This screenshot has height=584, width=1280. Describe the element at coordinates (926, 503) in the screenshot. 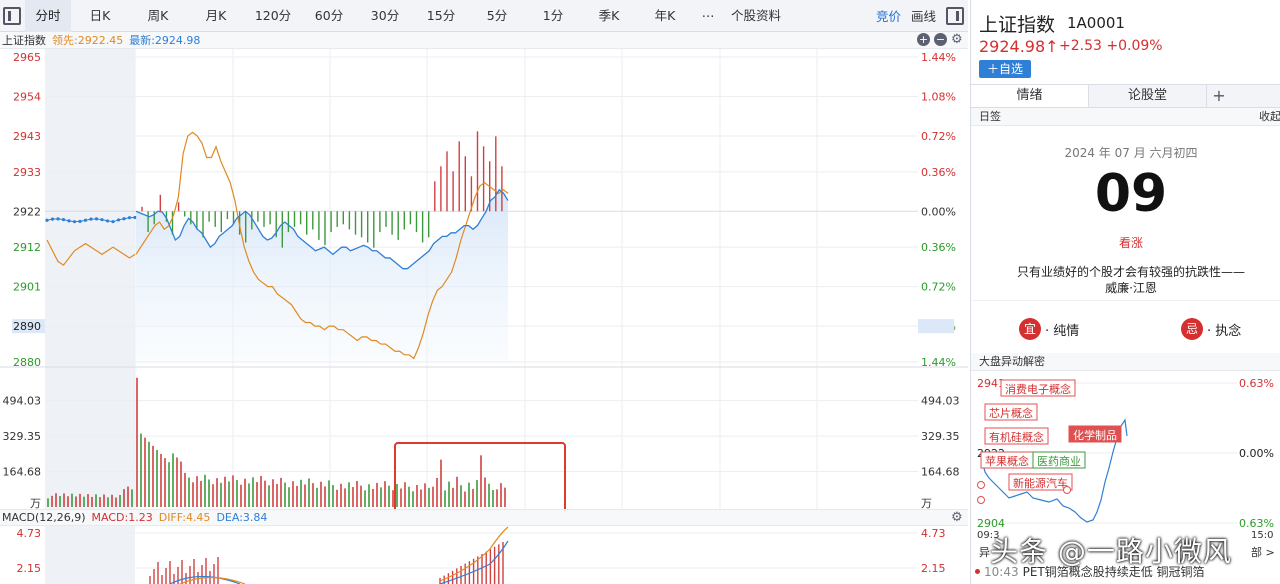

I see `volume-unit-label-right: 万` at that location.